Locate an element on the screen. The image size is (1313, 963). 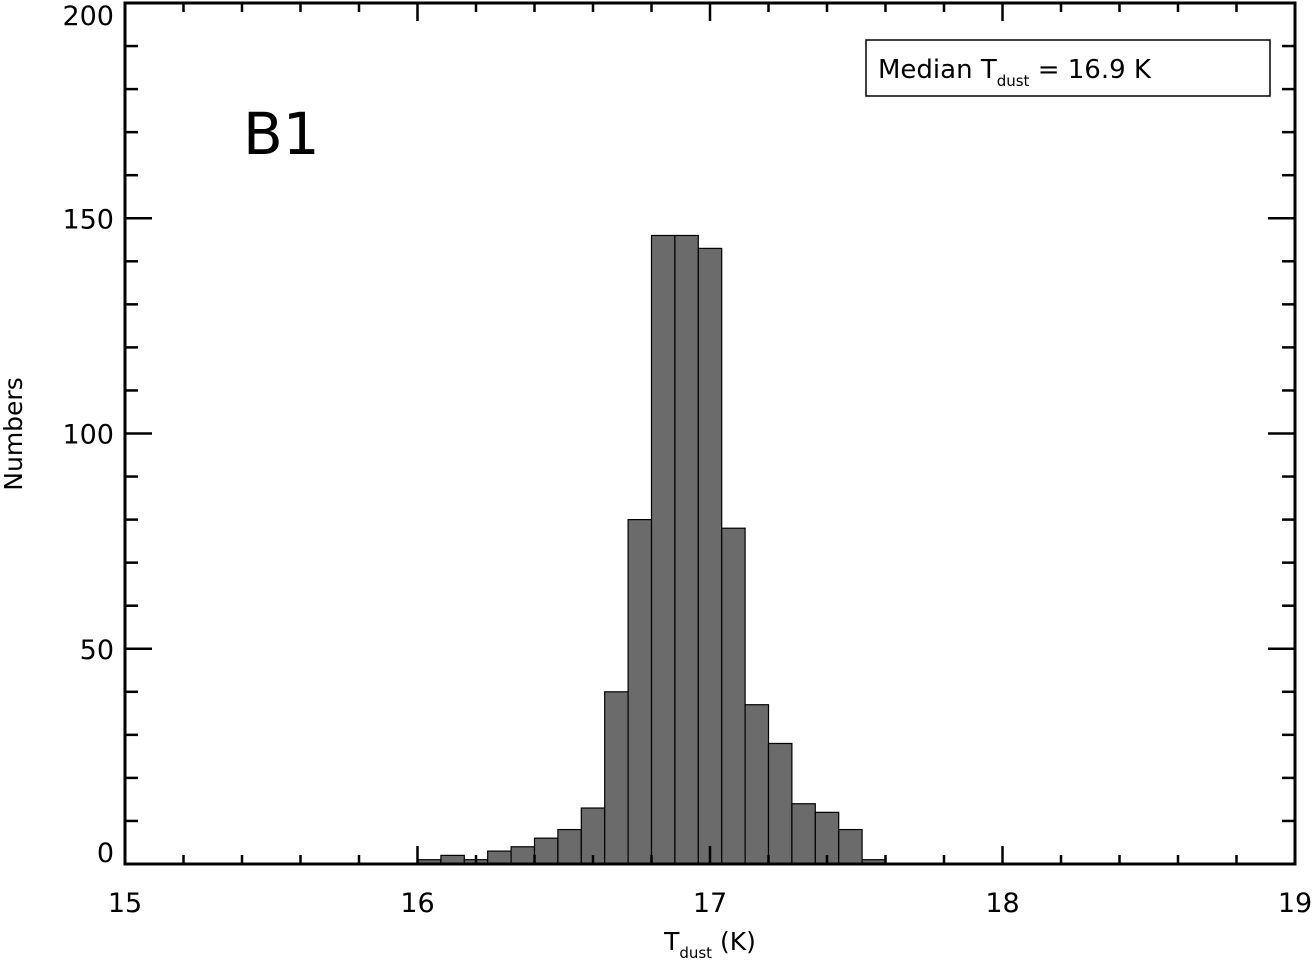
x-tick-label-18: 18 is located at coordinates (1002, 903).